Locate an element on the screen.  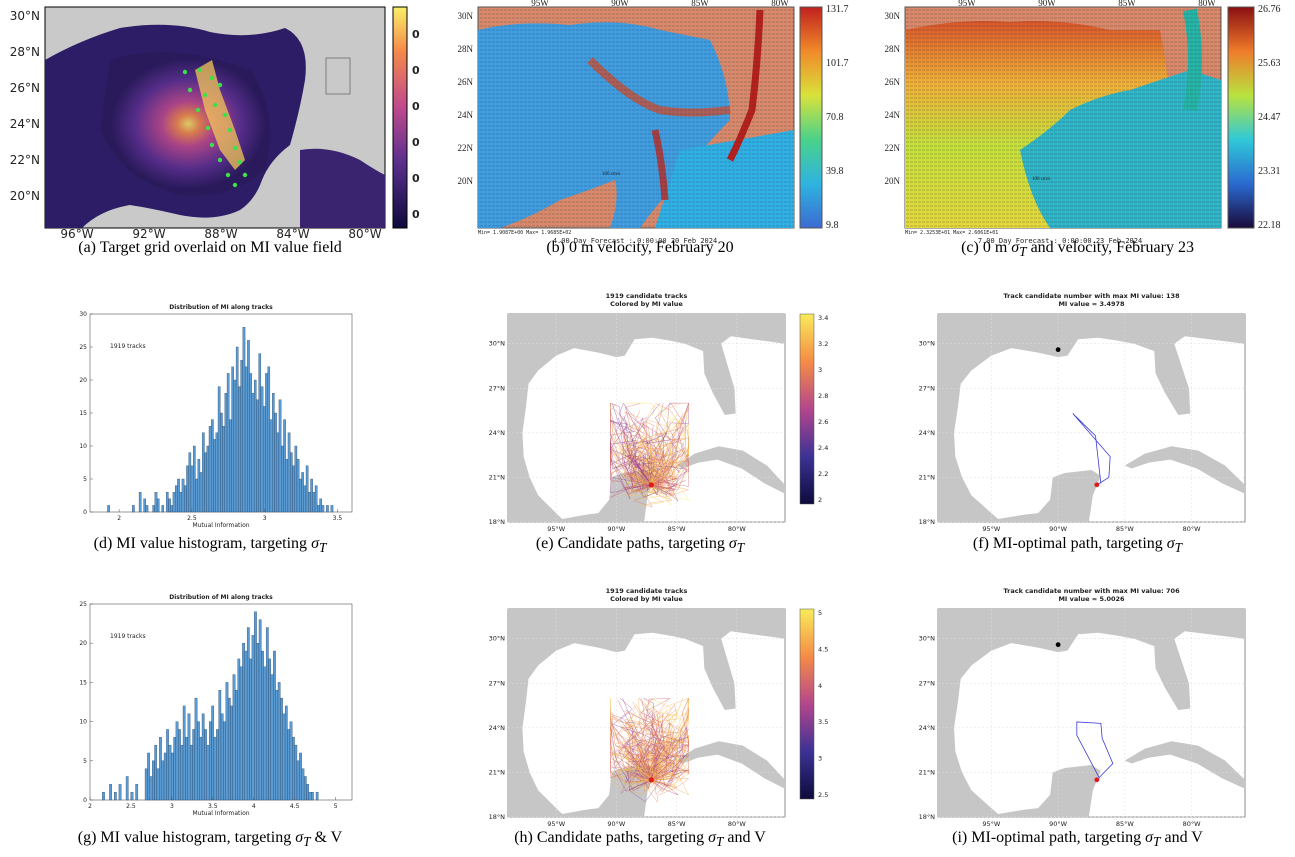
caption-h: (h) Candidate paths, targeting σT and V is located at coordinates (640, 839).